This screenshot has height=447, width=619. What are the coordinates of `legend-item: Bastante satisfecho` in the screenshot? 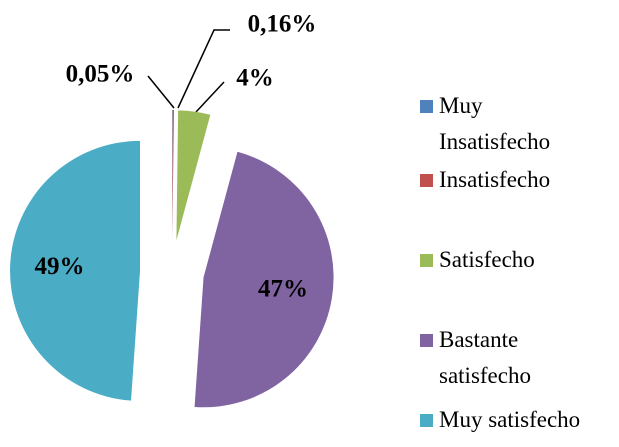 It's located at (504, 358).